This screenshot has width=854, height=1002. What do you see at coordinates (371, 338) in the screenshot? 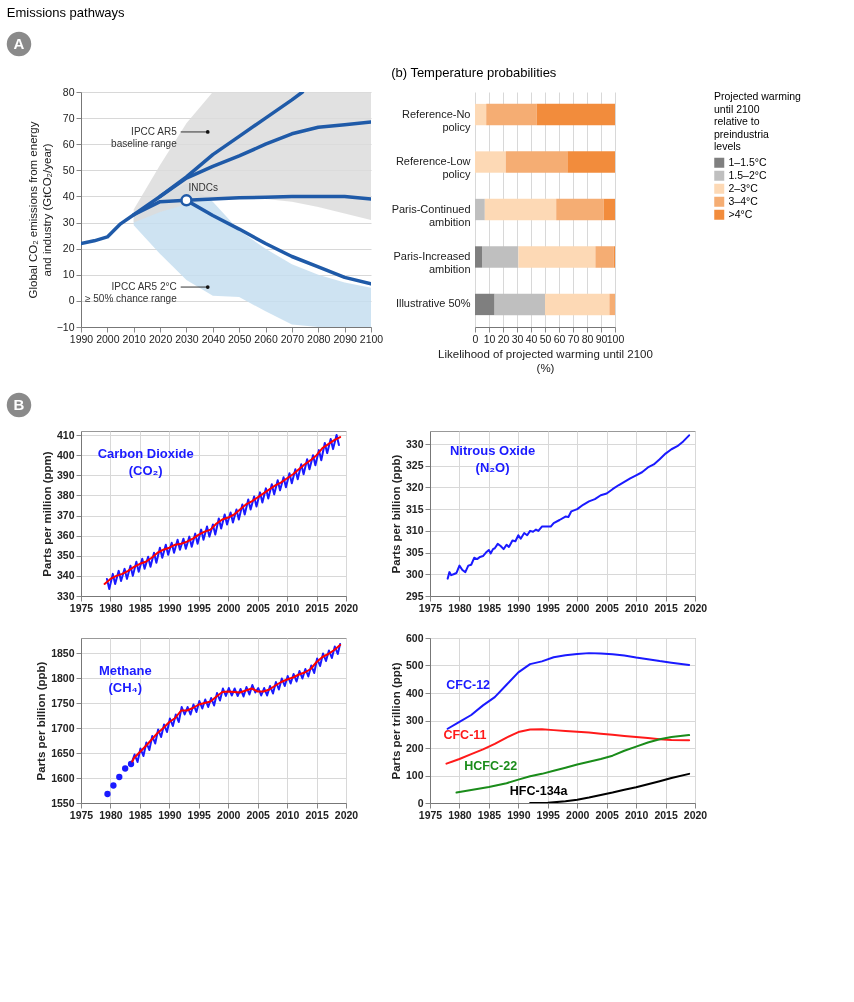
I see `x-tick-label: 2100` at bounding box center [371, 338].